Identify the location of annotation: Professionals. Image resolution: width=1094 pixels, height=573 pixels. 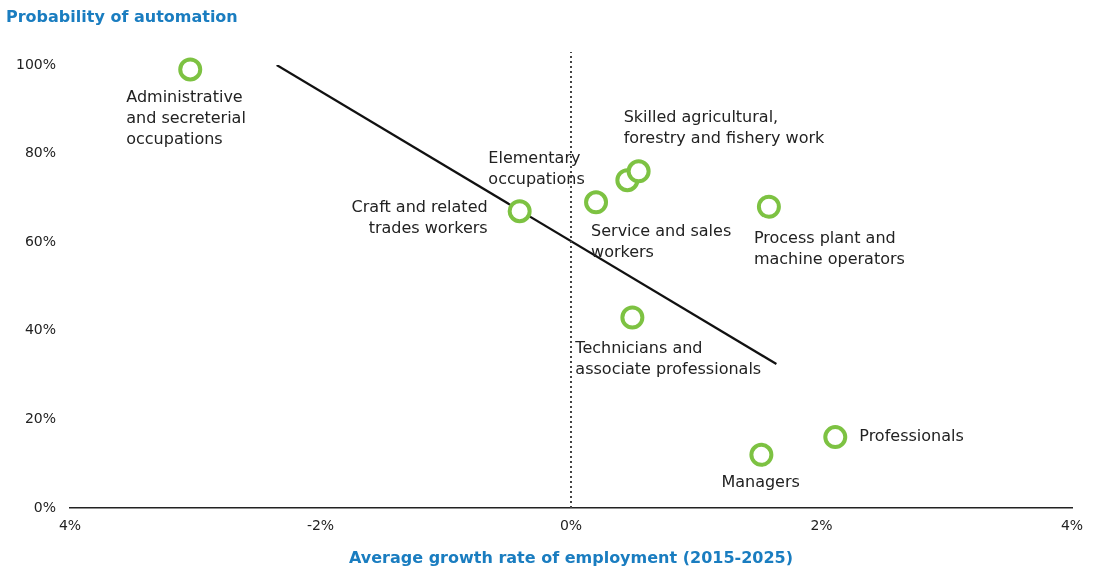
(911, 436).